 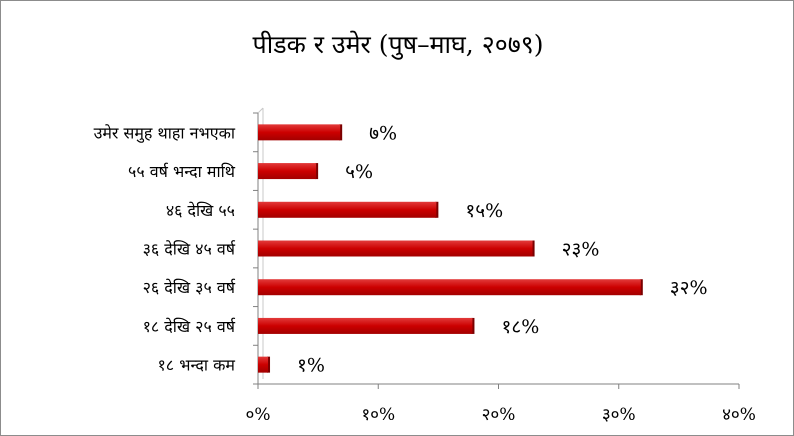 I want to click on x-tick-label: २०%, so click(x=499, y=415).